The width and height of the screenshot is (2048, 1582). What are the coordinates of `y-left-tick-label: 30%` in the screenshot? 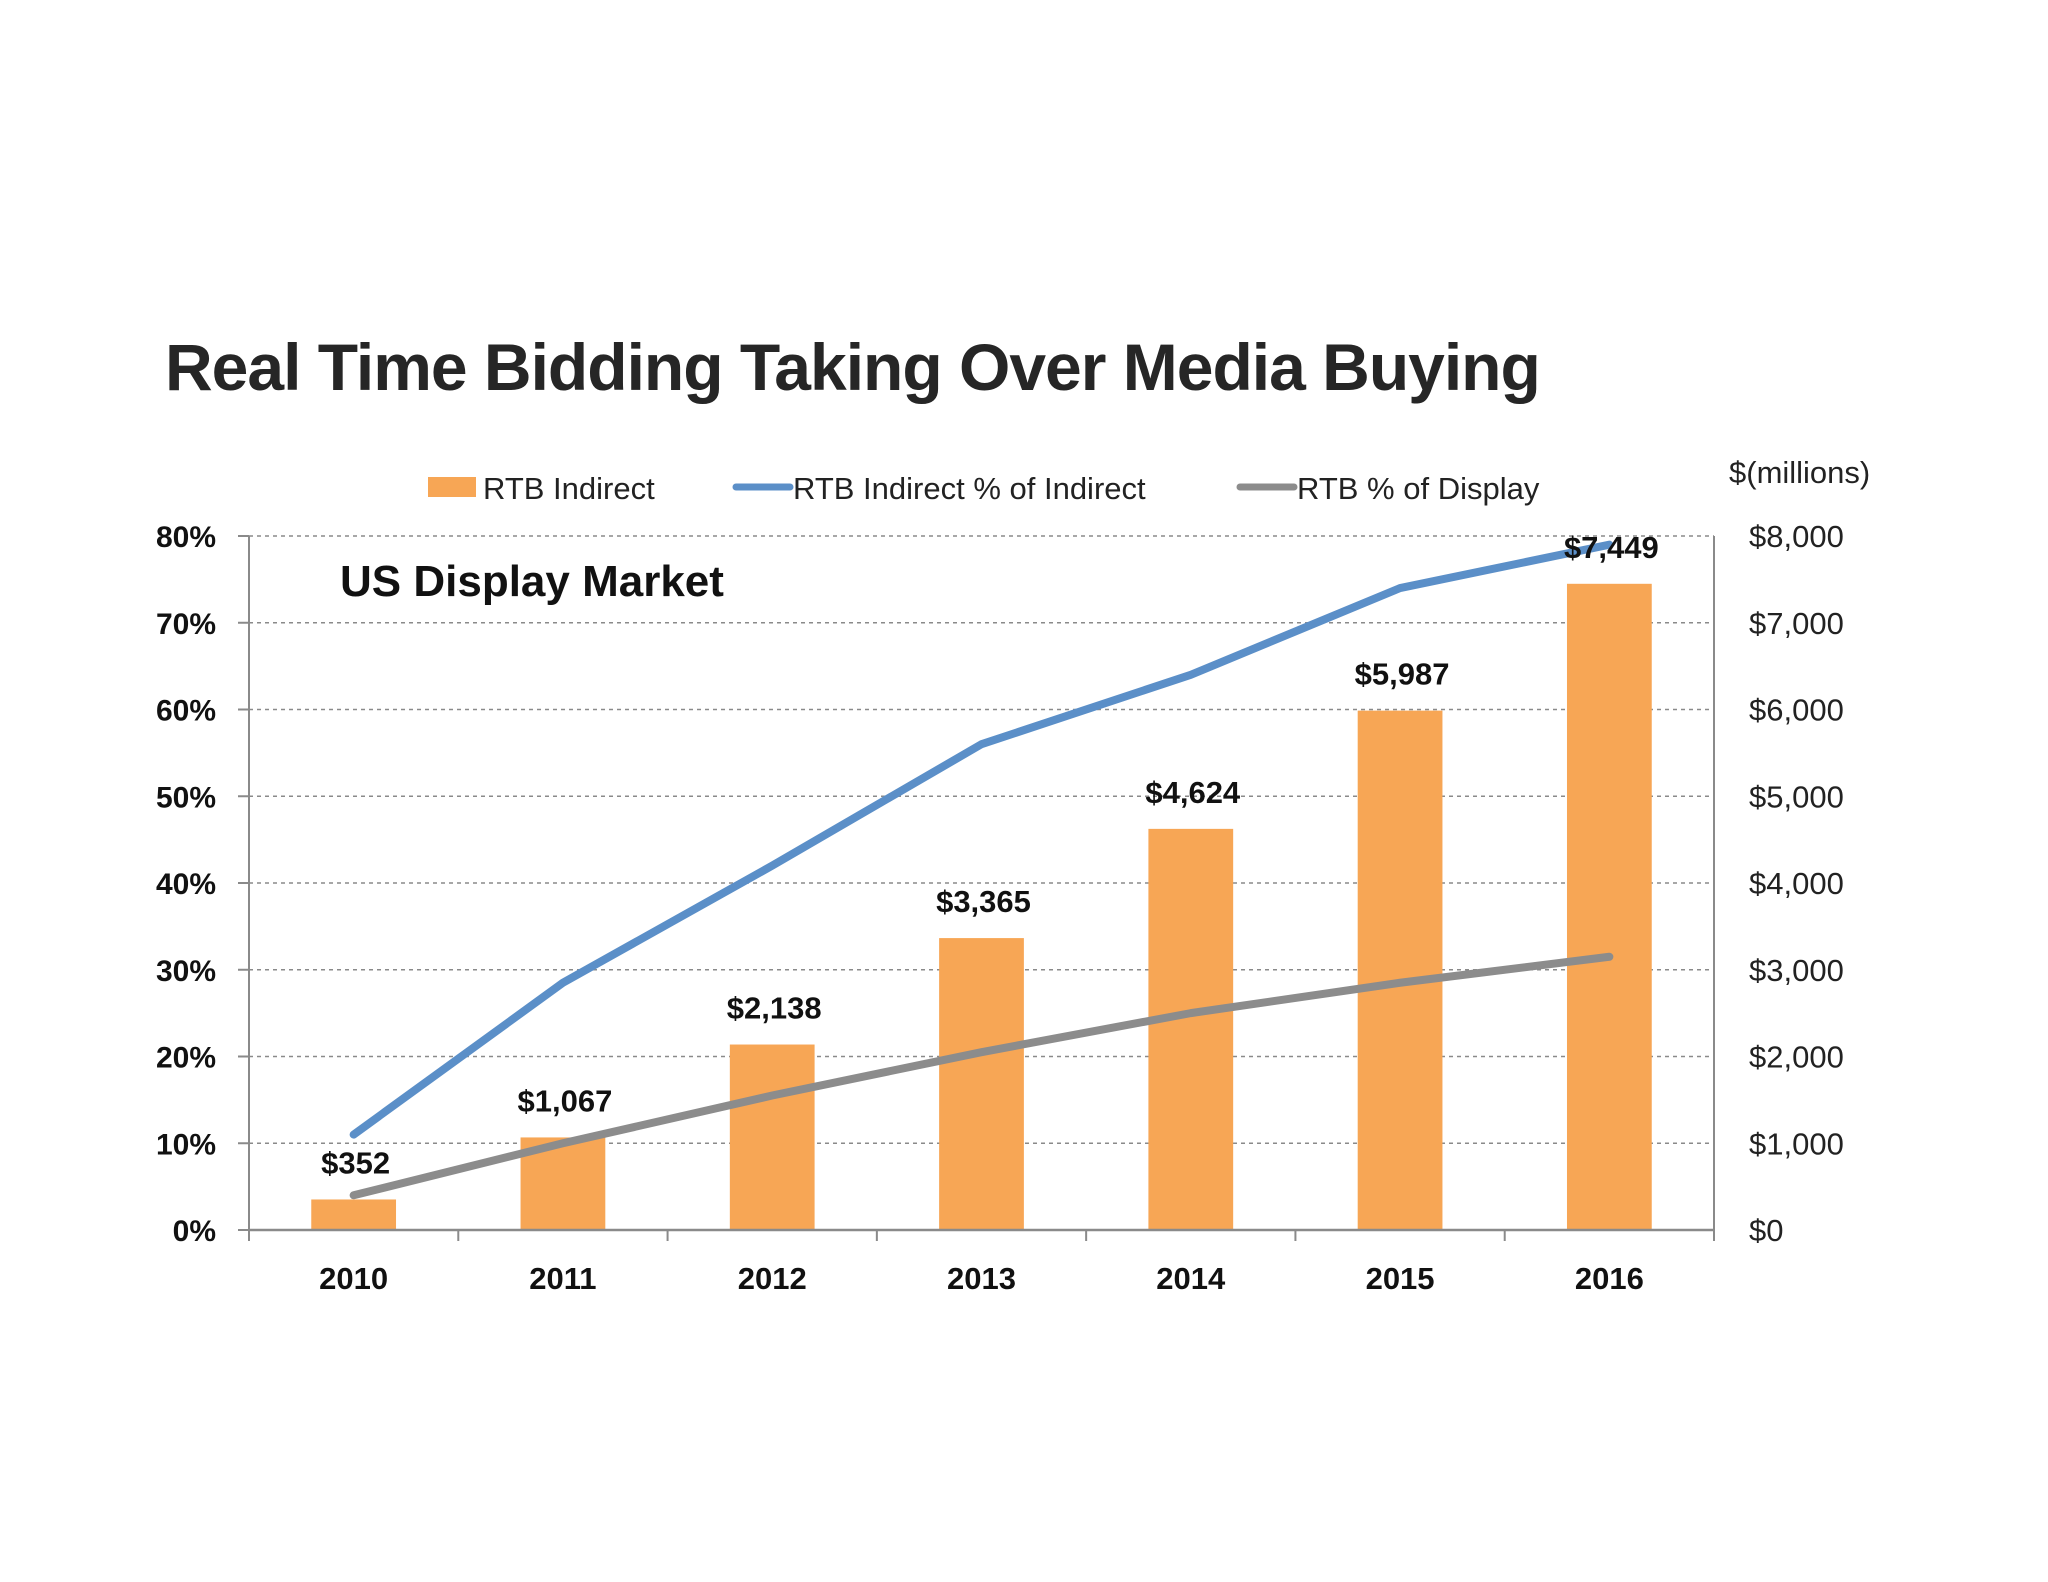 It's located at (186, 971).